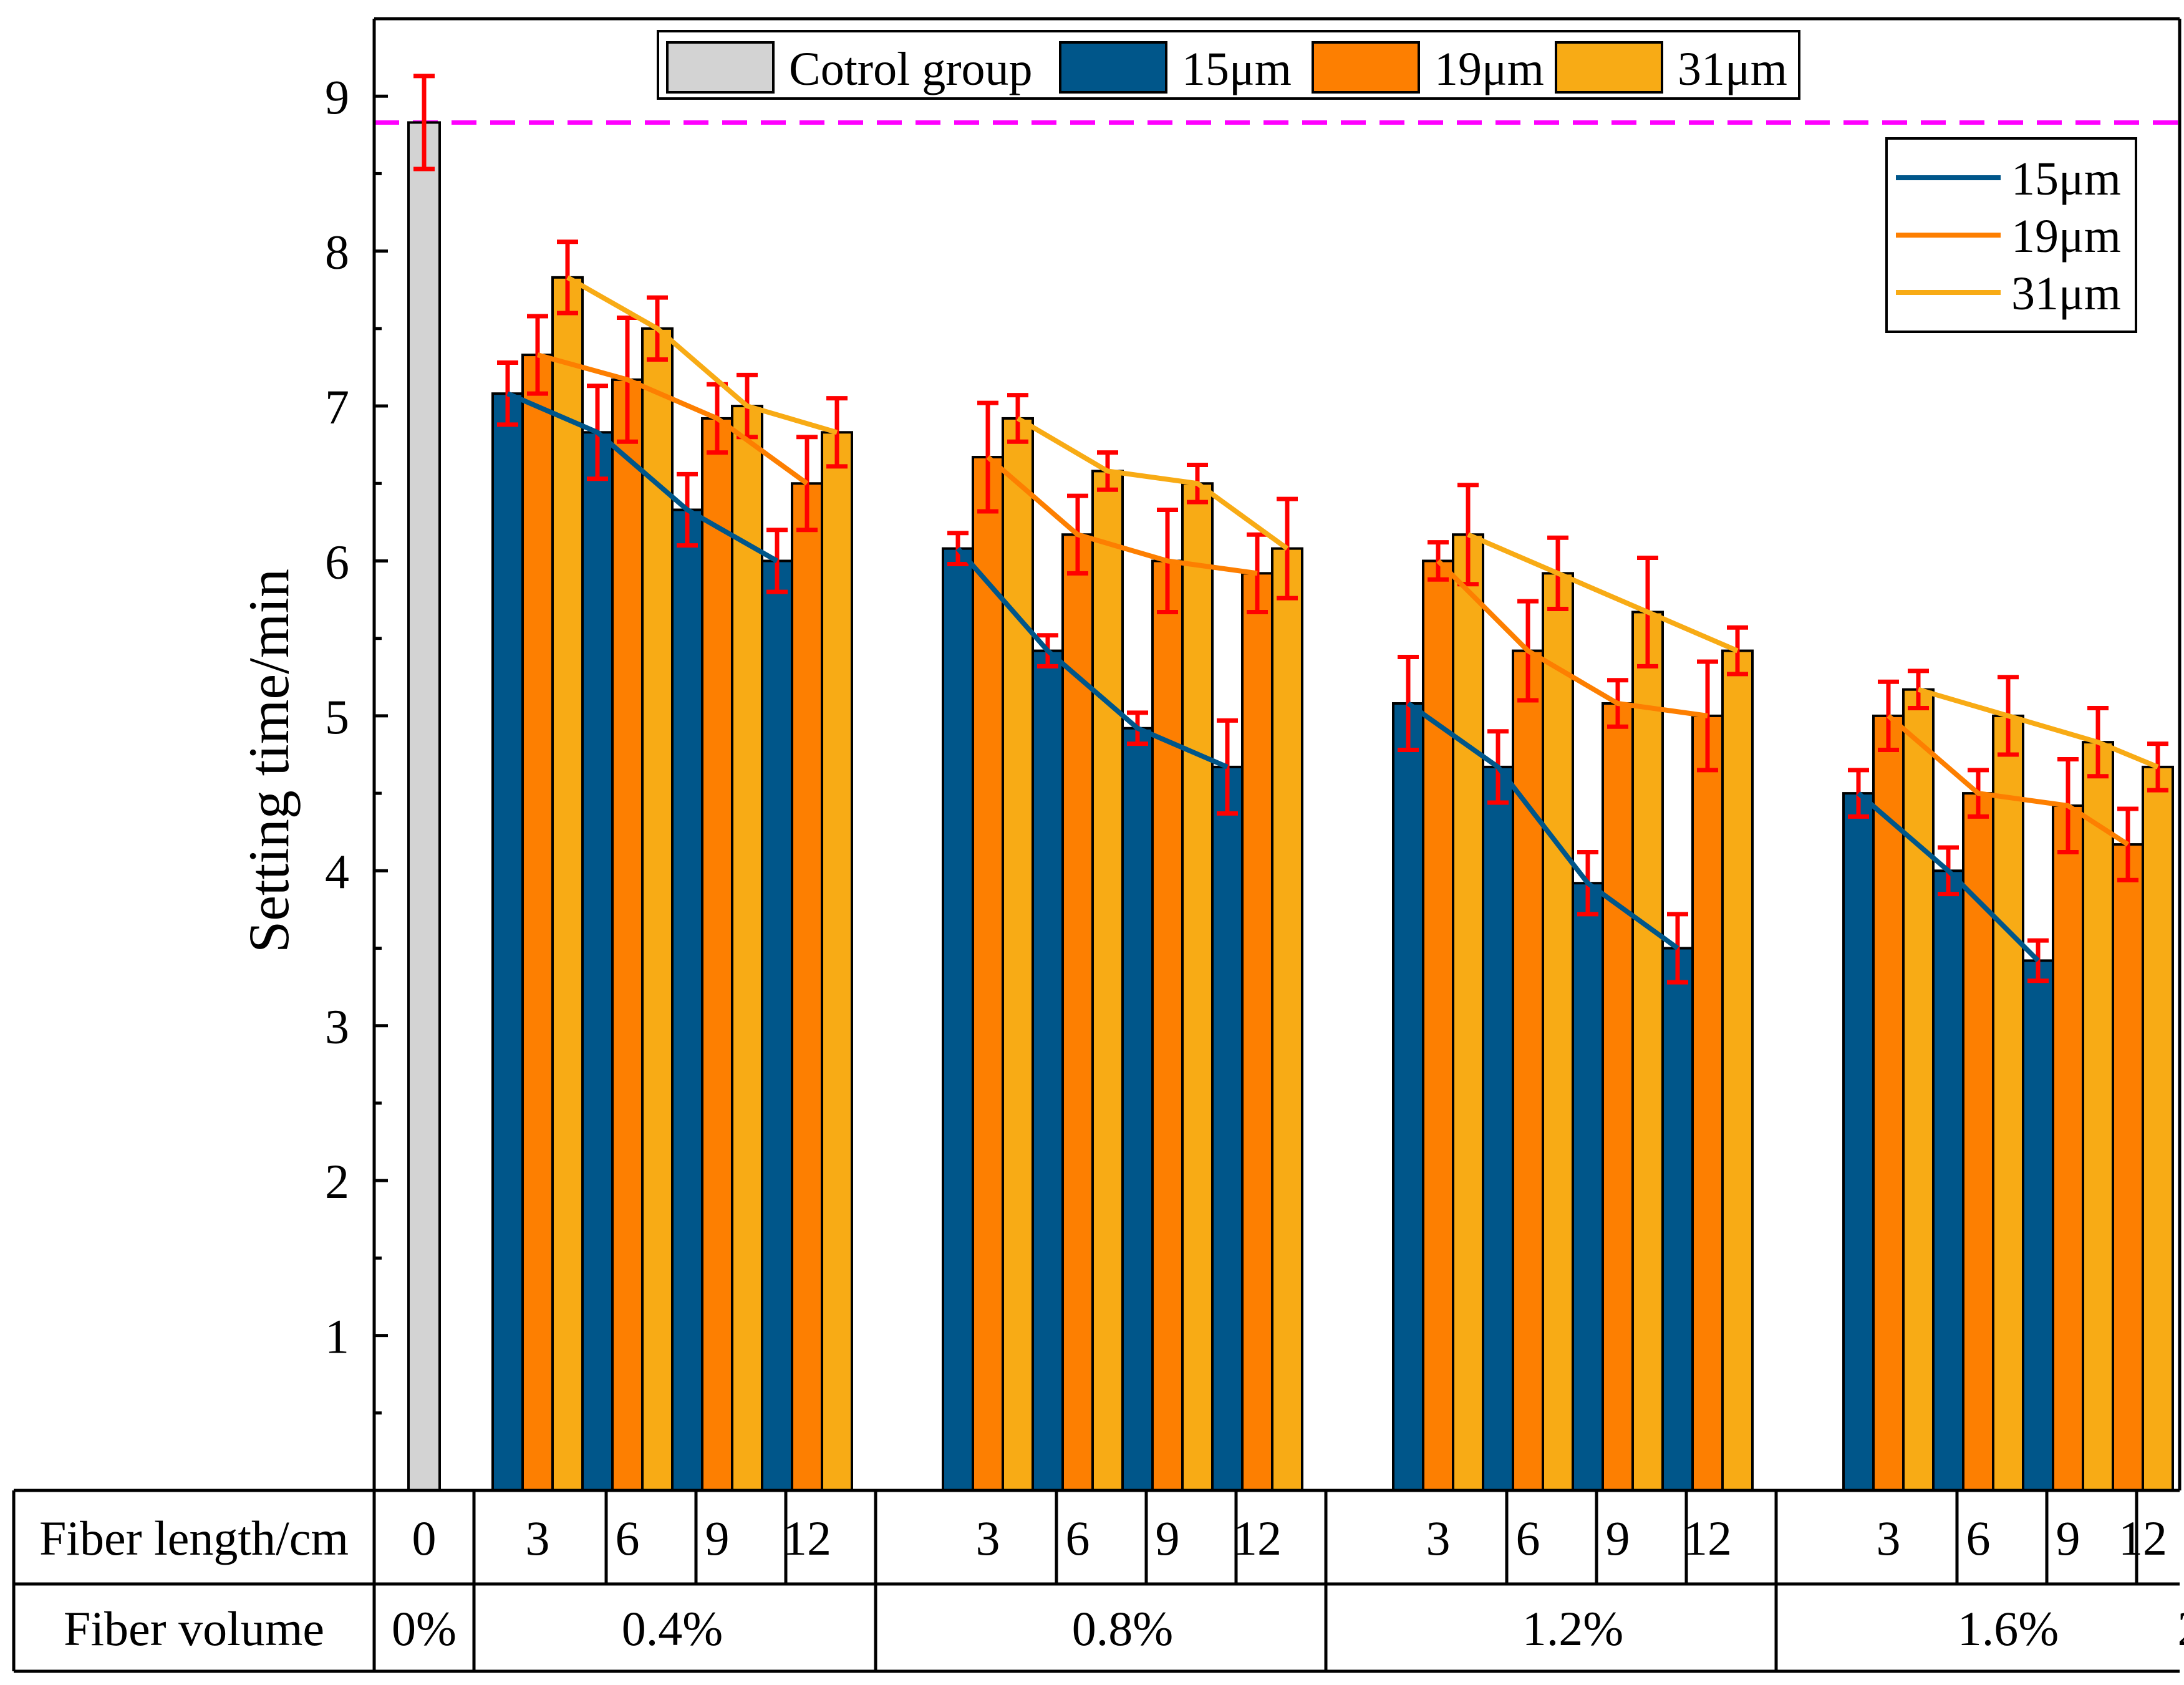 The height and width of the screenshot is (1685, 2184). Describe the element at coordinates (537, 923) in the screenshot. I see `bar-19um-0_4pct-3cm` at that location.